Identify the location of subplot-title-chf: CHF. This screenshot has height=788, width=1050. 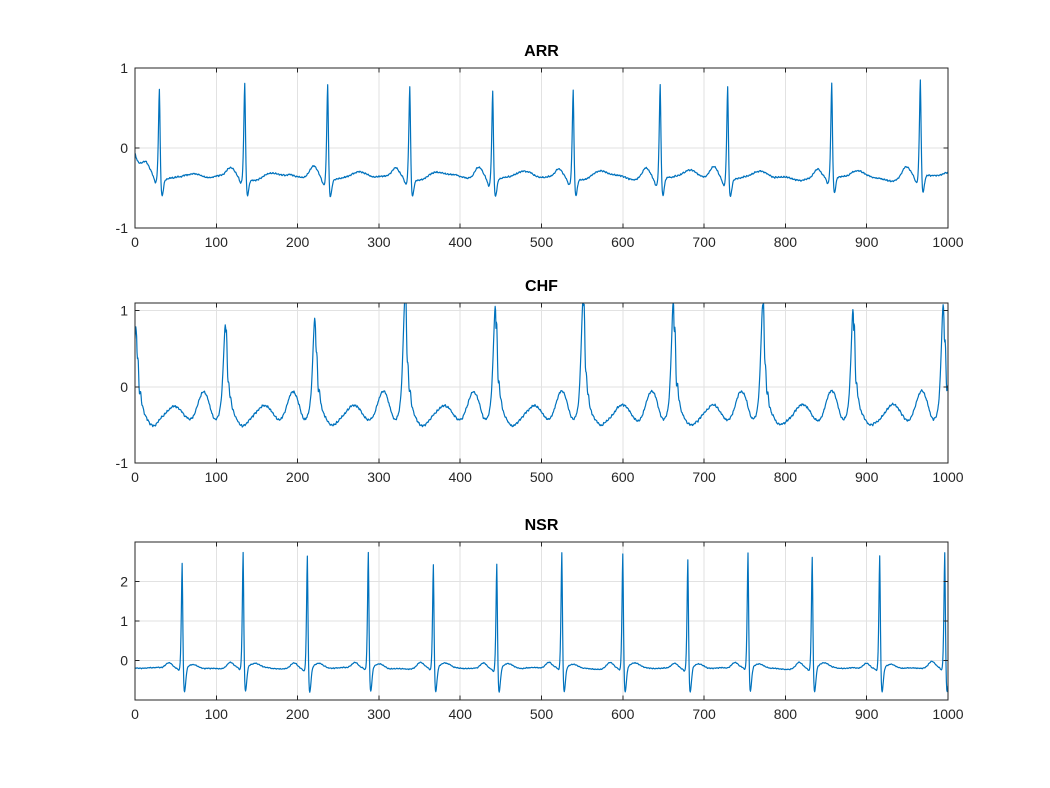
(541, 286).